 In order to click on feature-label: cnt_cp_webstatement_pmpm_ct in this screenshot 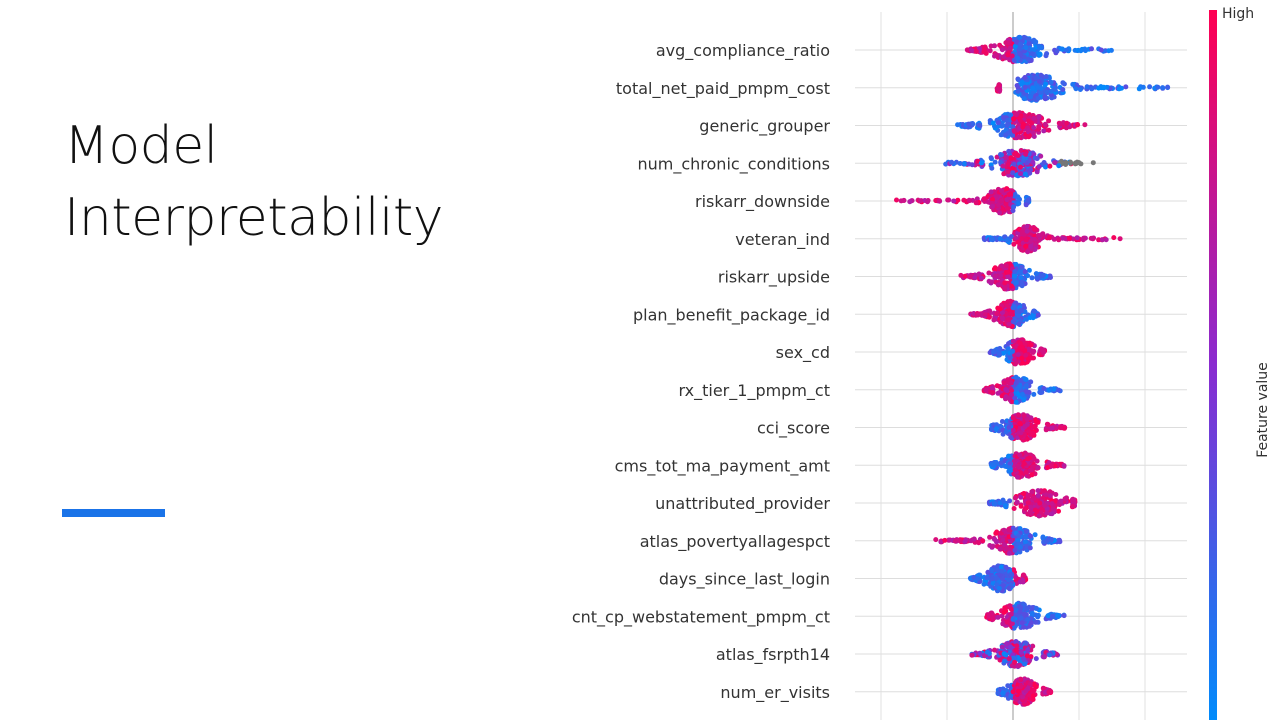, I will do `click(701, 617)`.